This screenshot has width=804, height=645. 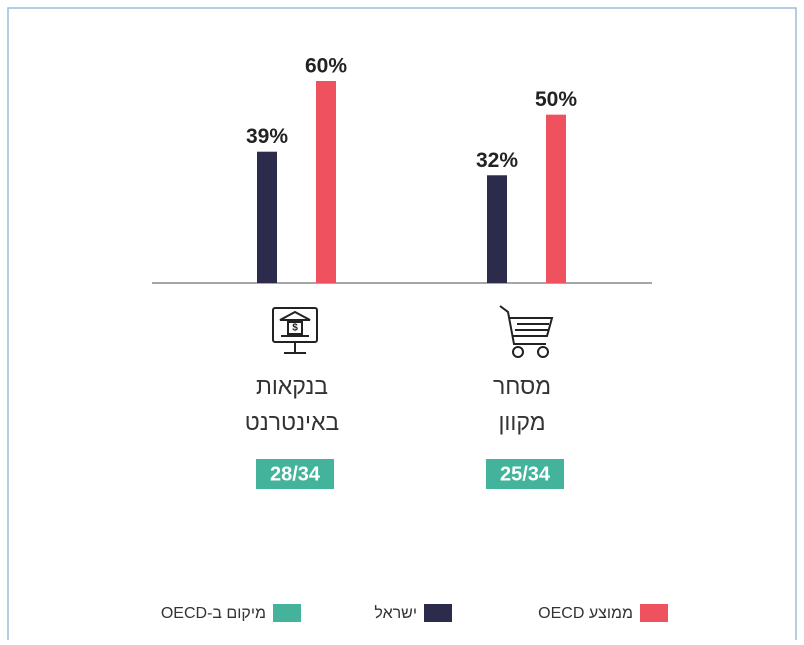 I want to click on bank-icon-symbol: $, so click(x=295, y=328).